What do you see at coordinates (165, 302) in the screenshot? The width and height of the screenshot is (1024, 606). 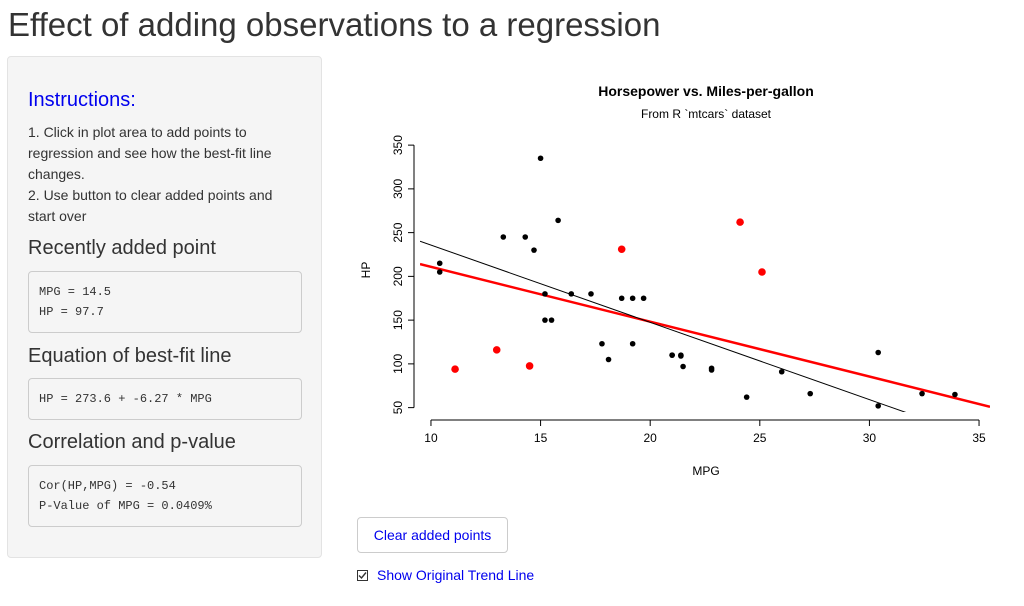 I see `recent-point-output: MPG = 14.5 HP = 97.7` at bounding box center [165, 302].